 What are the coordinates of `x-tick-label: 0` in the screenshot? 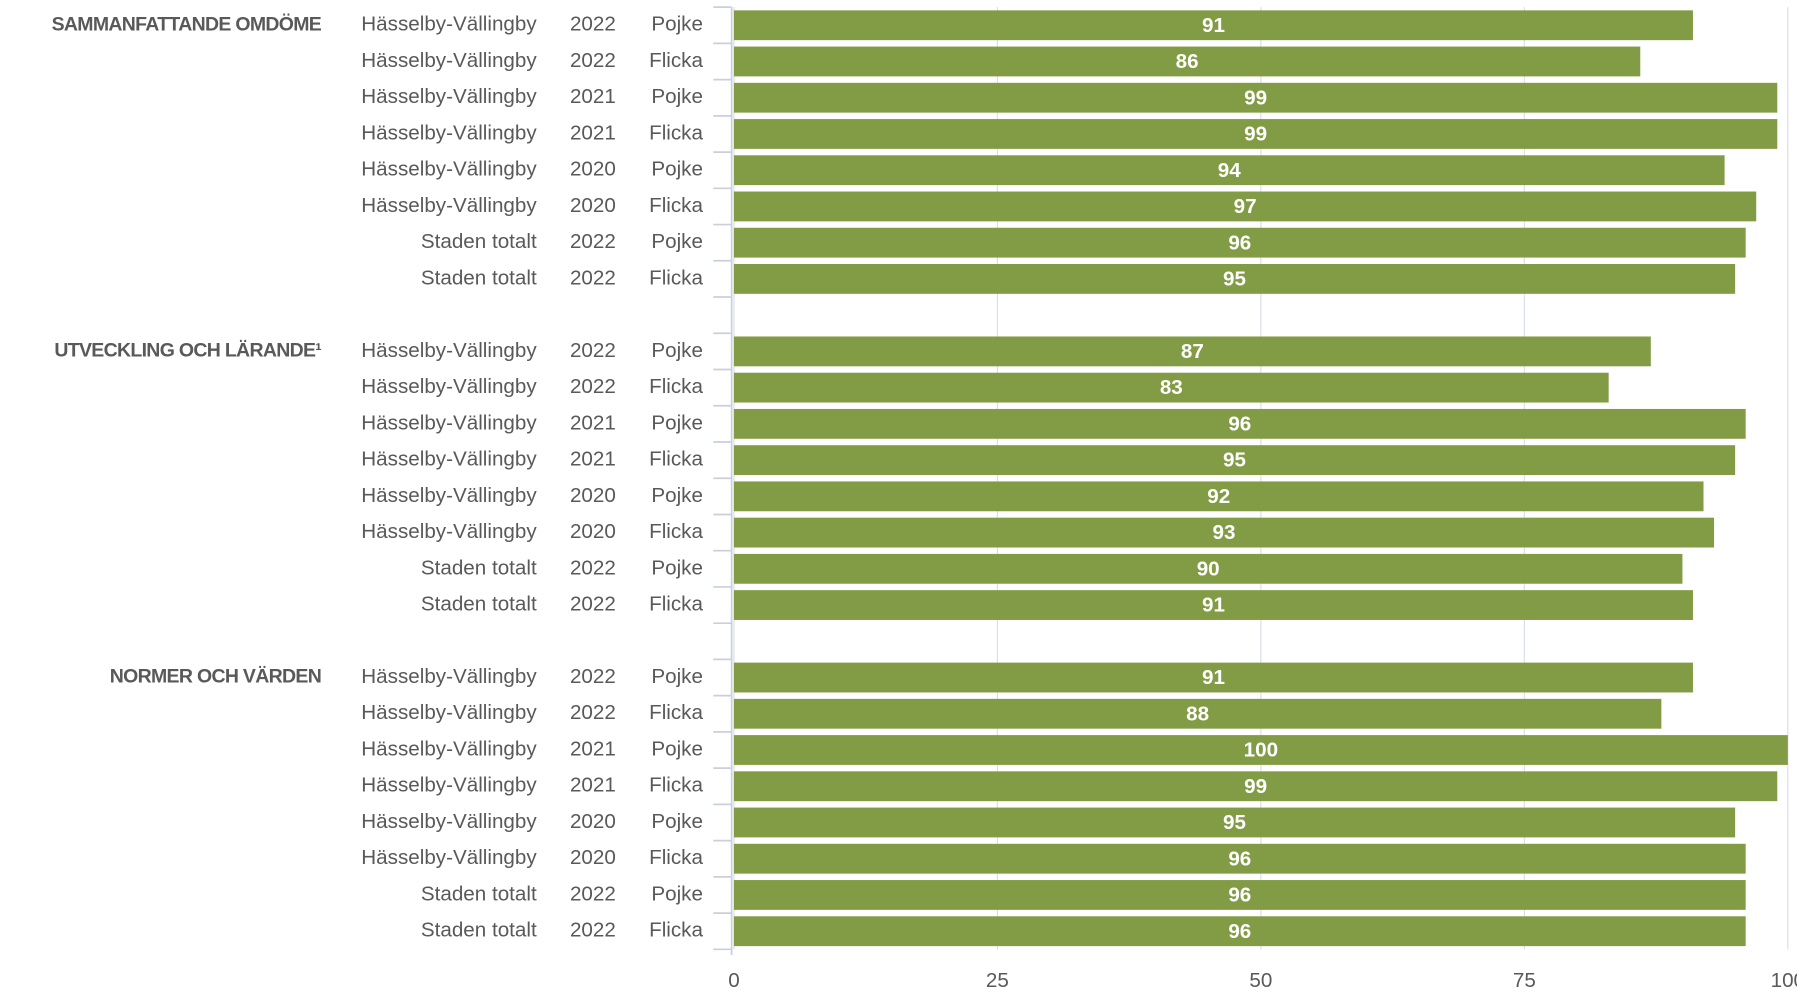 It's located at (733, 980).